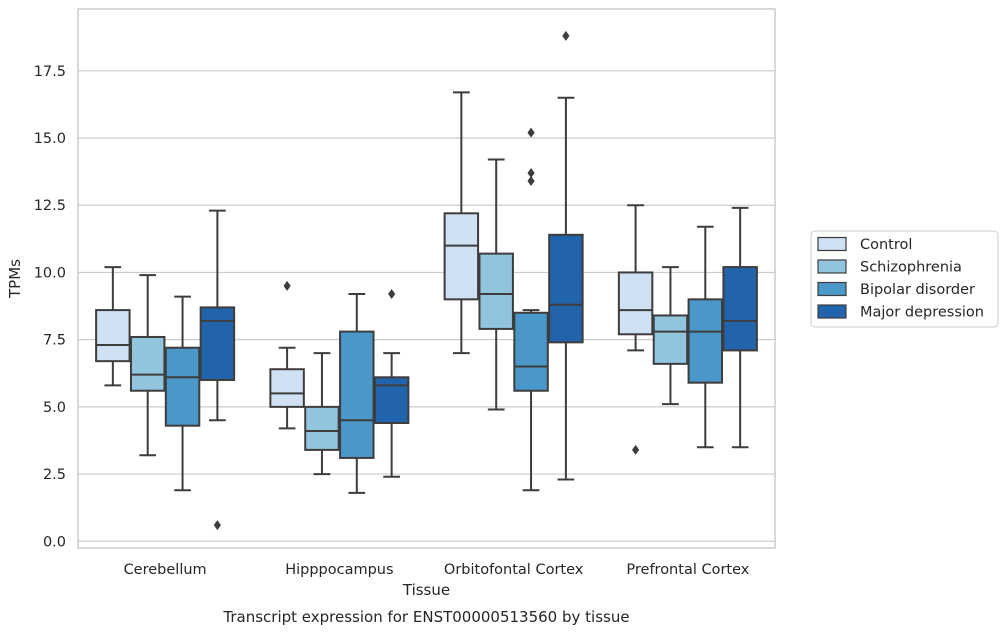 This screenshot has width=1007, height=634. What do you see at coordinates (911, 268) in the screenshot?
I see `legend-label: Schizophrenia` at bounding box center [911, 268].